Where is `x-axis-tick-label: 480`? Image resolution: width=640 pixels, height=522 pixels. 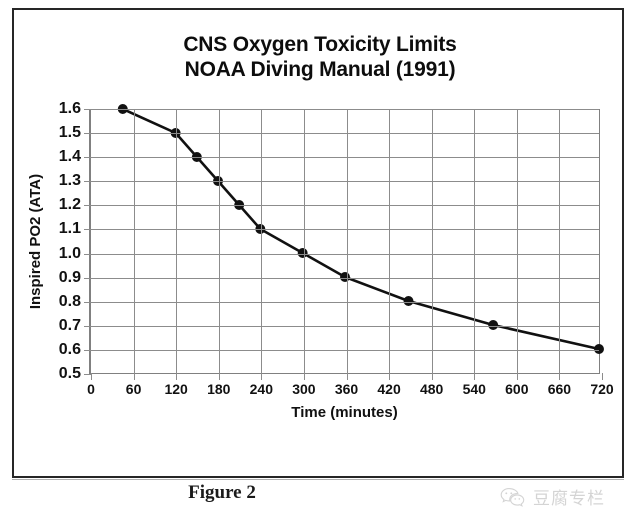 x-axis-tick-label: 480 is located at coordinates (431, 389).